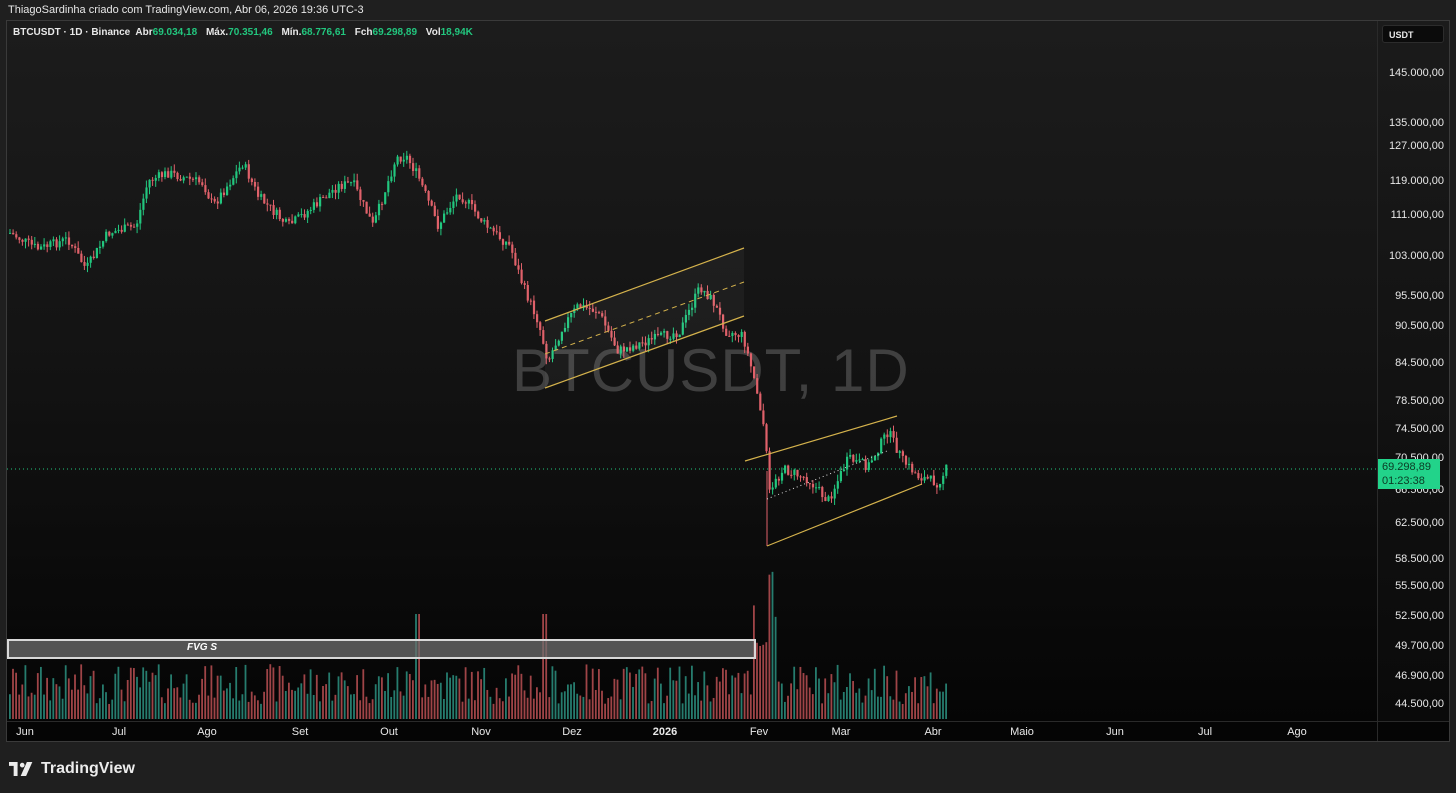  I want to click on time-axis-label: Dez, so click(572, 732).